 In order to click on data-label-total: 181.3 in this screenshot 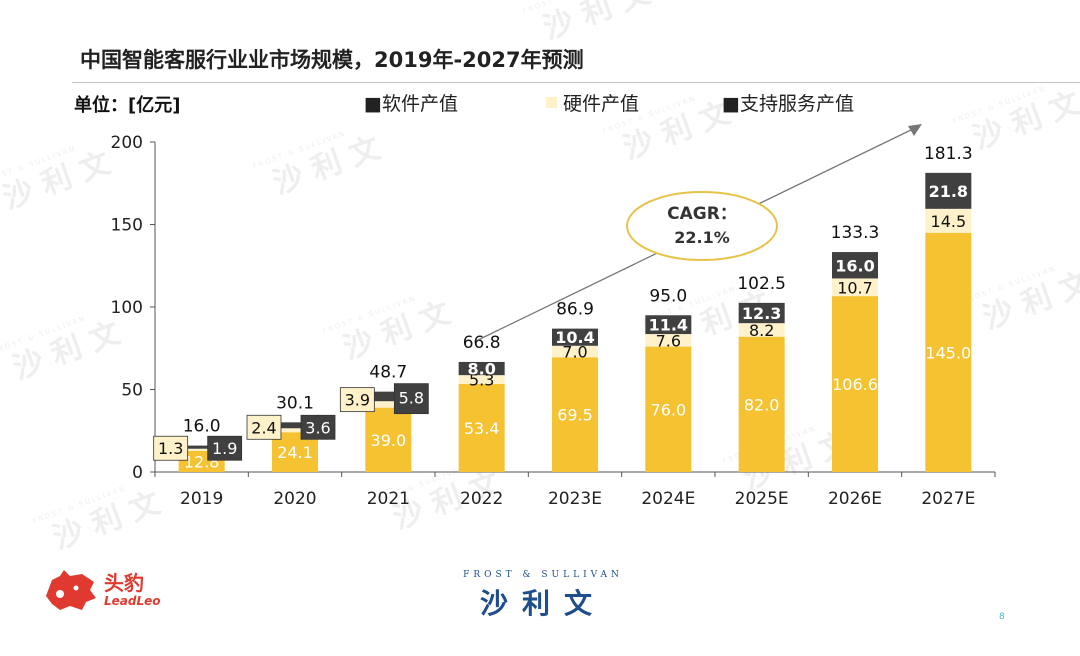, I will do `click(948, 154)`.